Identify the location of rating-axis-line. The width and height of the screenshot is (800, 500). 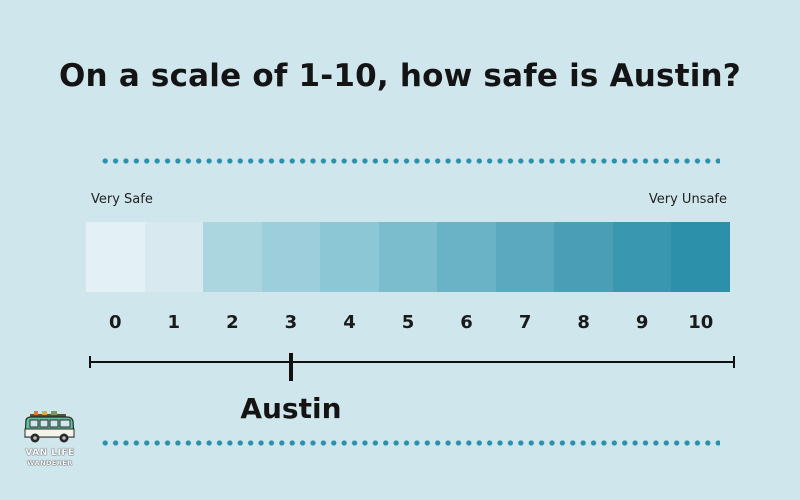
(412, 362).